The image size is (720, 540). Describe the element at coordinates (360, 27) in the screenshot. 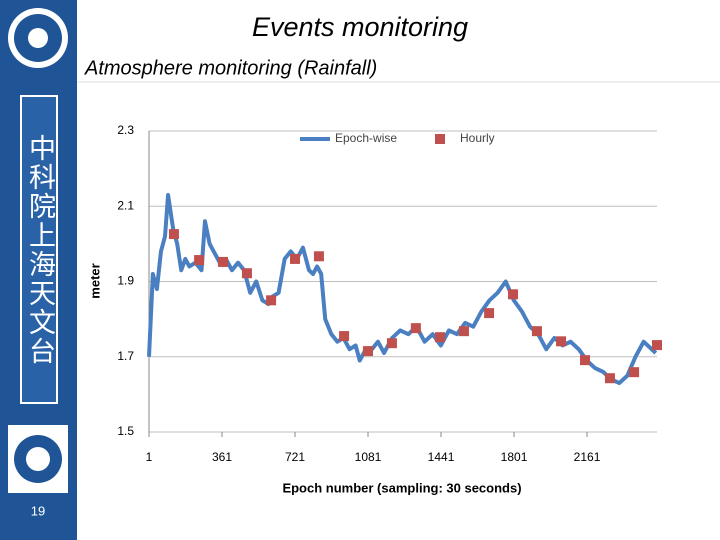

I see `slide-title: Events monitoring` at that location.